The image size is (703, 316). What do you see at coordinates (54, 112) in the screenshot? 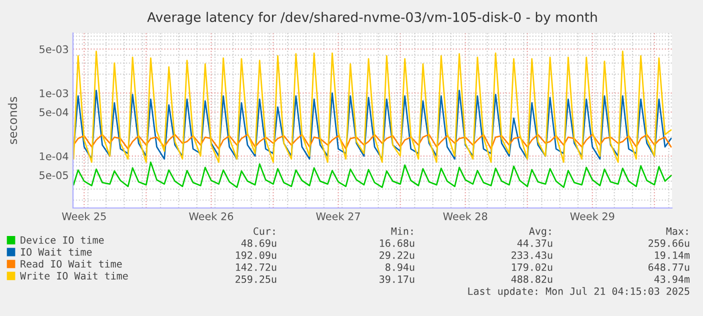
I see `y-tick-label: 5e-04` at bounding box center [54, 112].